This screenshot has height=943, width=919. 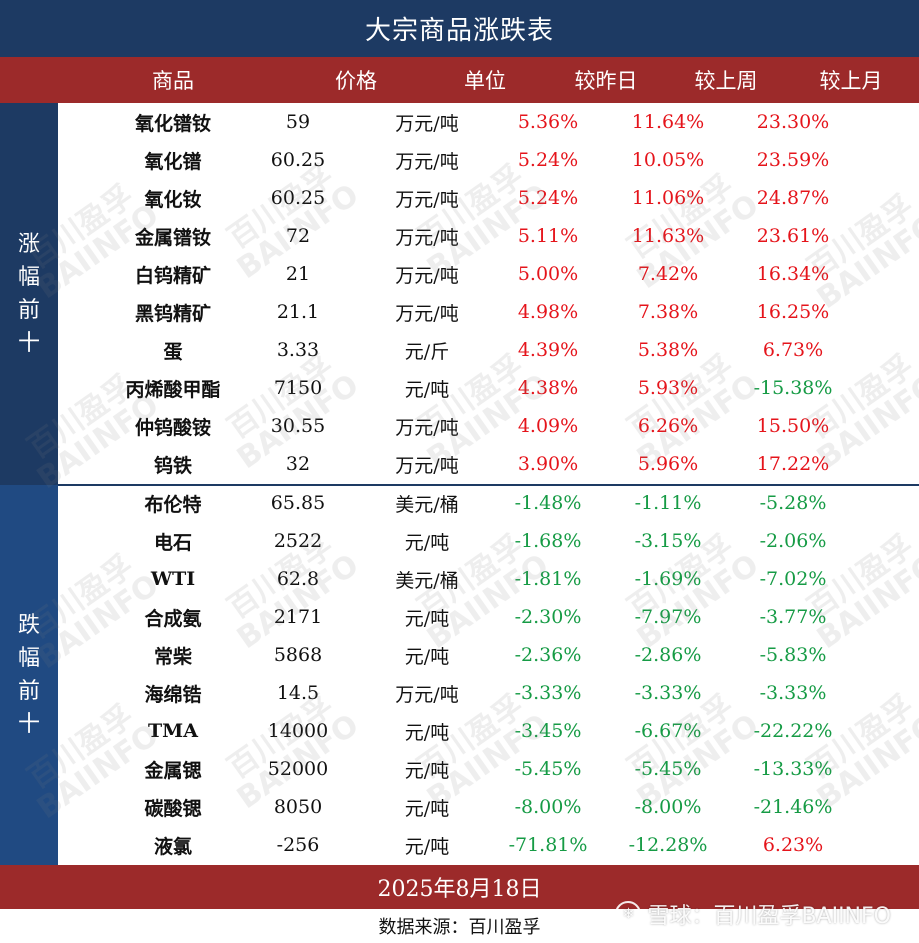 I want to click on commodity-name: 液氯, so click(x=172, y=846).